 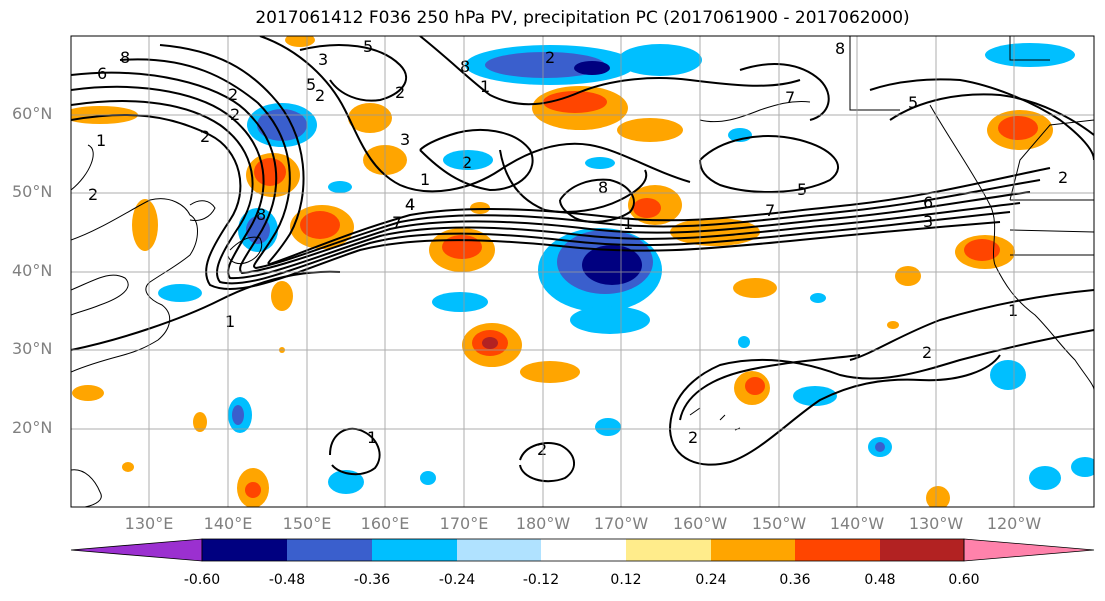 What do you see at coordinates (372, 580) in the screenshot?
I see `colorbar-tick-label: -0.36` at bounding box center [372, 580].